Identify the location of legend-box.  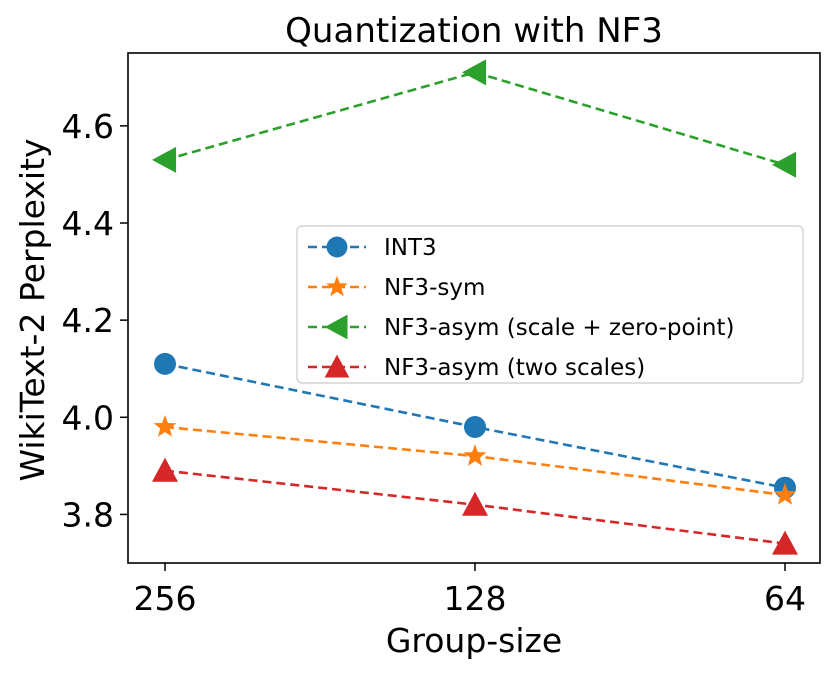
(550, 304).